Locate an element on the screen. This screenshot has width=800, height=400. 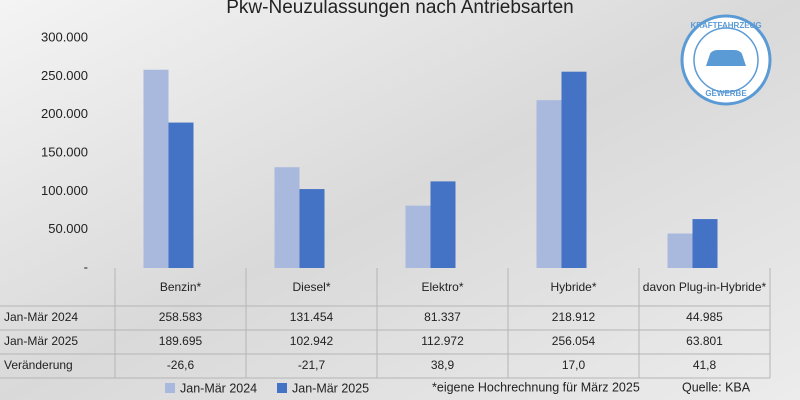
table-value: 112.972 is located at coordinates (442, 341).